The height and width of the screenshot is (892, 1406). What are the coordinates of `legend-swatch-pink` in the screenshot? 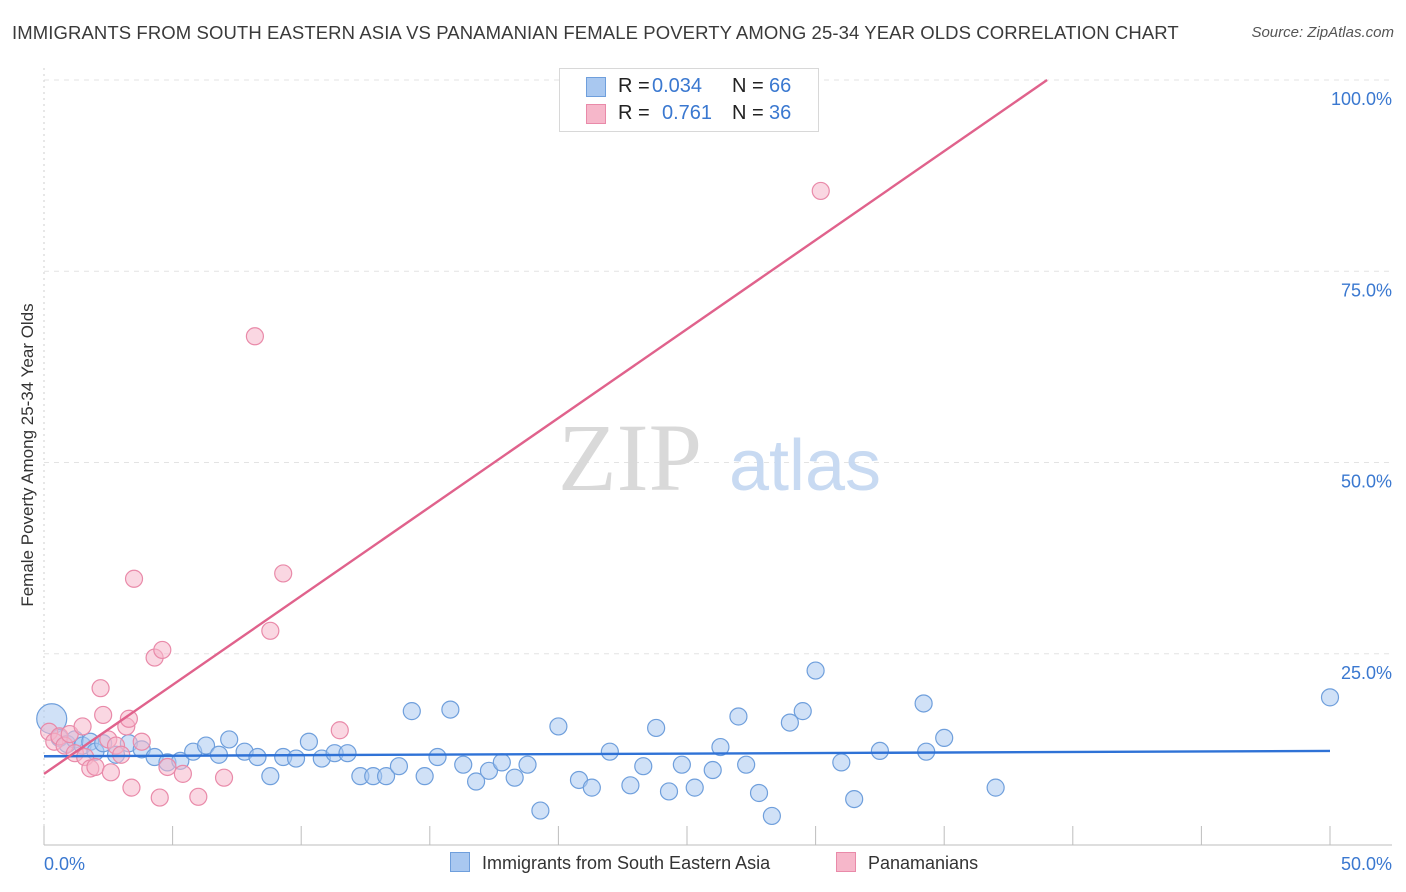 It's located at (596, 114).